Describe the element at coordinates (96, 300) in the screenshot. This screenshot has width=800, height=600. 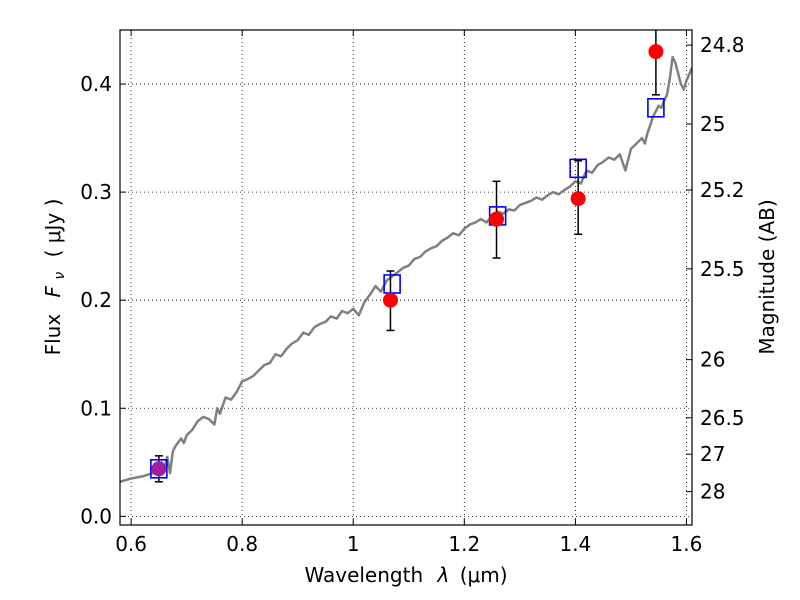
I see `y-tick-label: 0.2` at that location.